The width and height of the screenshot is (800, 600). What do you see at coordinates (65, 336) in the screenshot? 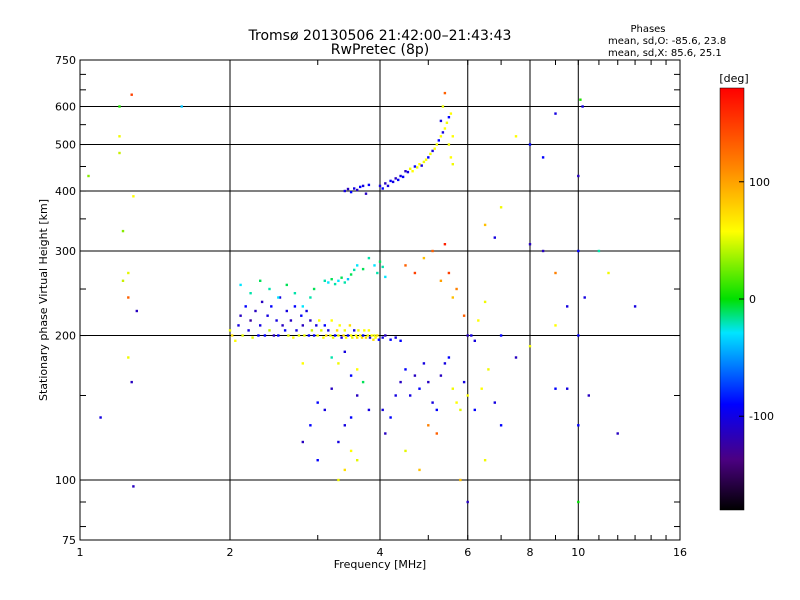
I see `y-tick-label: 200` at bounding box center [65, 336].